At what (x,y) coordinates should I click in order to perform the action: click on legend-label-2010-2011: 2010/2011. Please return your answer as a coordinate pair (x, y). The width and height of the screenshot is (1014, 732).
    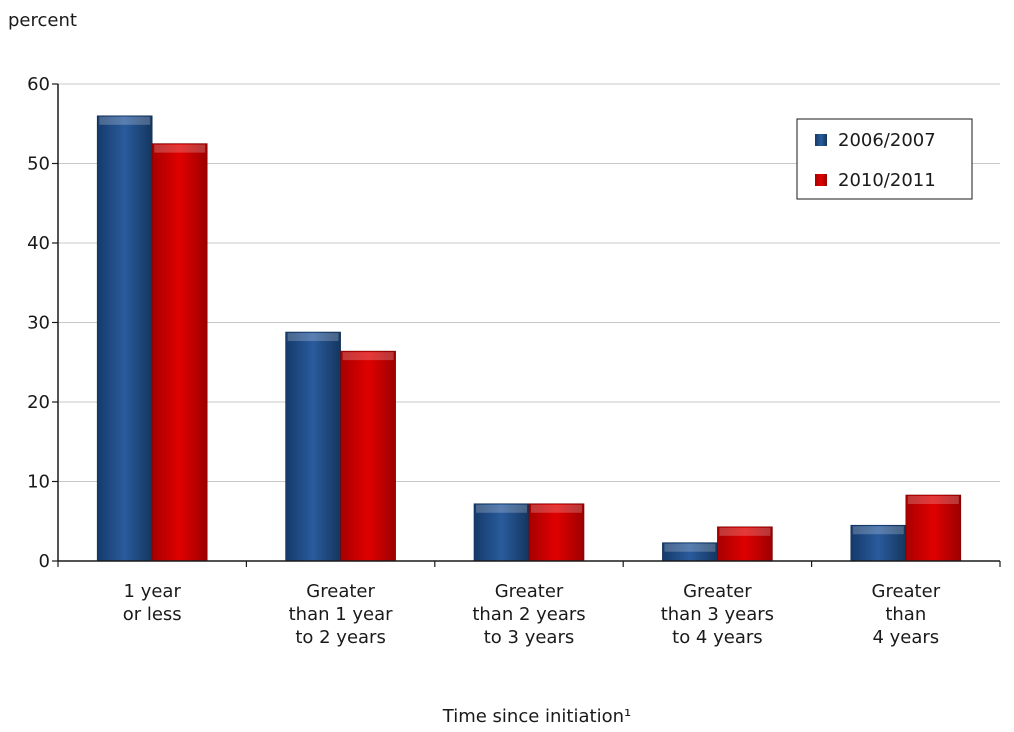
    Looking at the image, I should click on (887, 180).